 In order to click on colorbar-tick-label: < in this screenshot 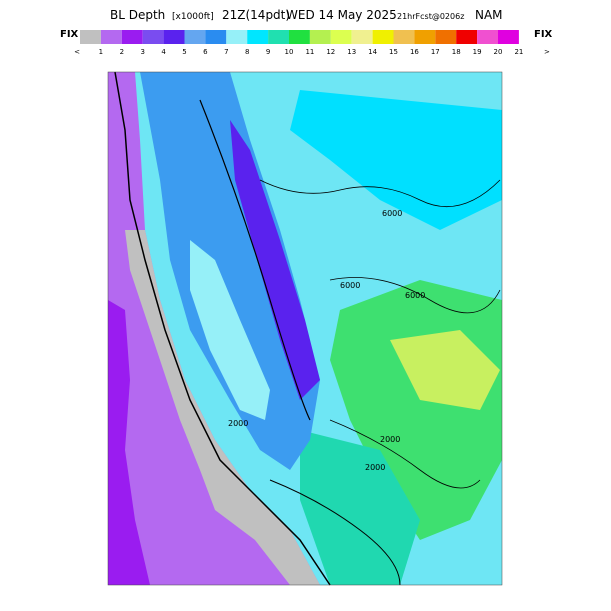, I will do `click(77, 52)`.